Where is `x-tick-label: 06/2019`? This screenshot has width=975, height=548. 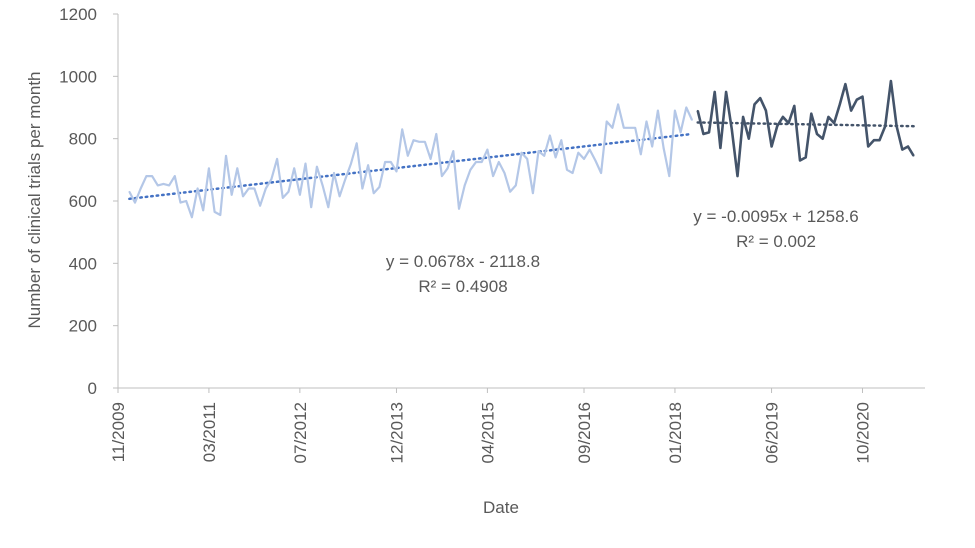 x-tick-label: 06/2019 is located at coordinates (772, 432).